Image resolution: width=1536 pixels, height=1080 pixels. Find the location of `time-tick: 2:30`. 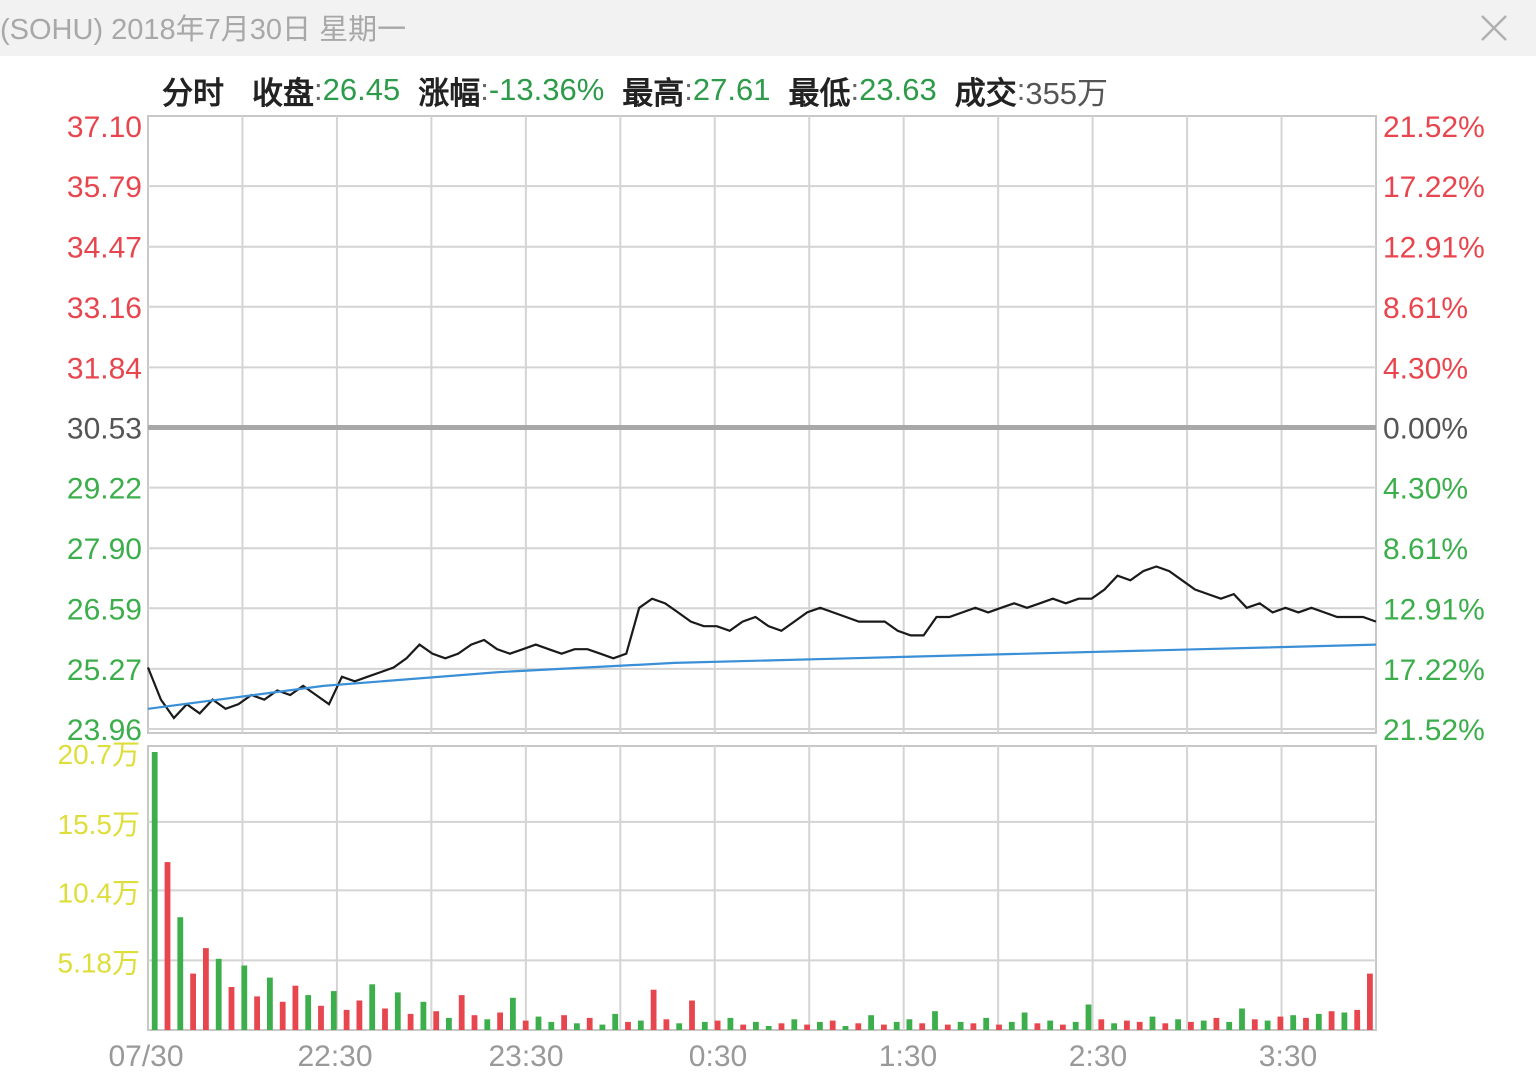

time-tick: 2:30 is located at coordinates (1098, 1056).